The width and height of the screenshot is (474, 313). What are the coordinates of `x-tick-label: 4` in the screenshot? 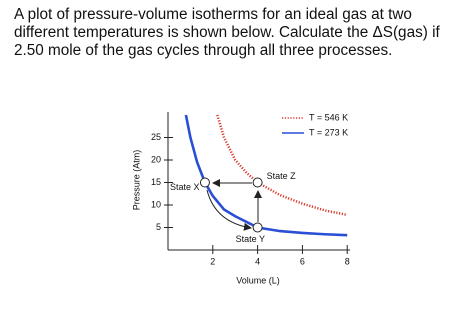 It's located at (257, 261).